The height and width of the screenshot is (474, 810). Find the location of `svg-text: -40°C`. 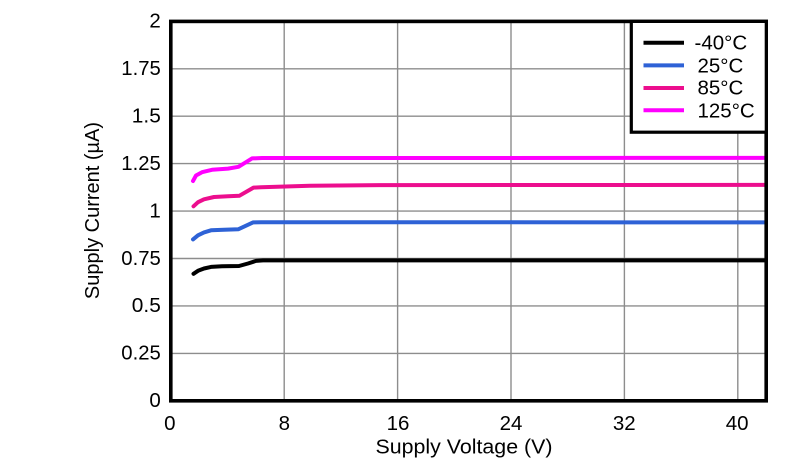

svg-text: -40°C is located at coordinates (721, 42).